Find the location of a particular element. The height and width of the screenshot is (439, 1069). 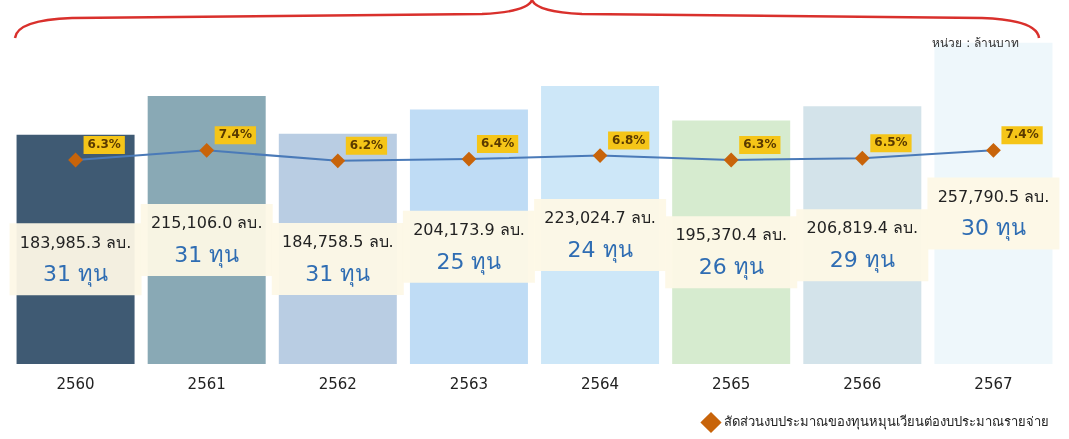

data-label: 215,106.0 ลบ. is located at coordinates (206, 223).